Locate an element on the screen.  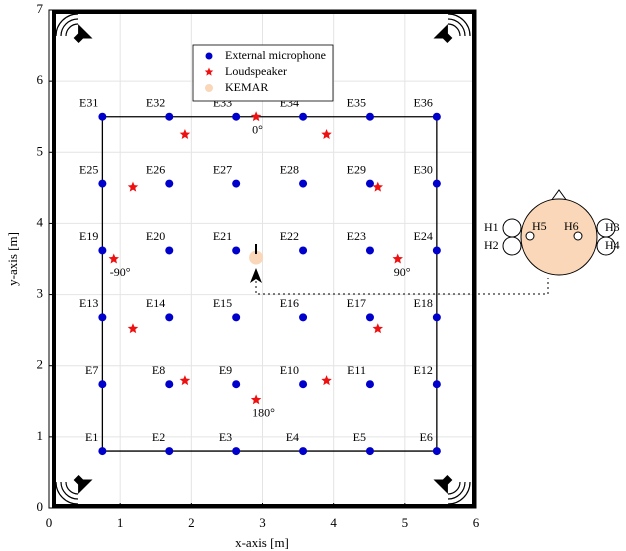
microphone-label: E36 is located at coordinates (423, 102).